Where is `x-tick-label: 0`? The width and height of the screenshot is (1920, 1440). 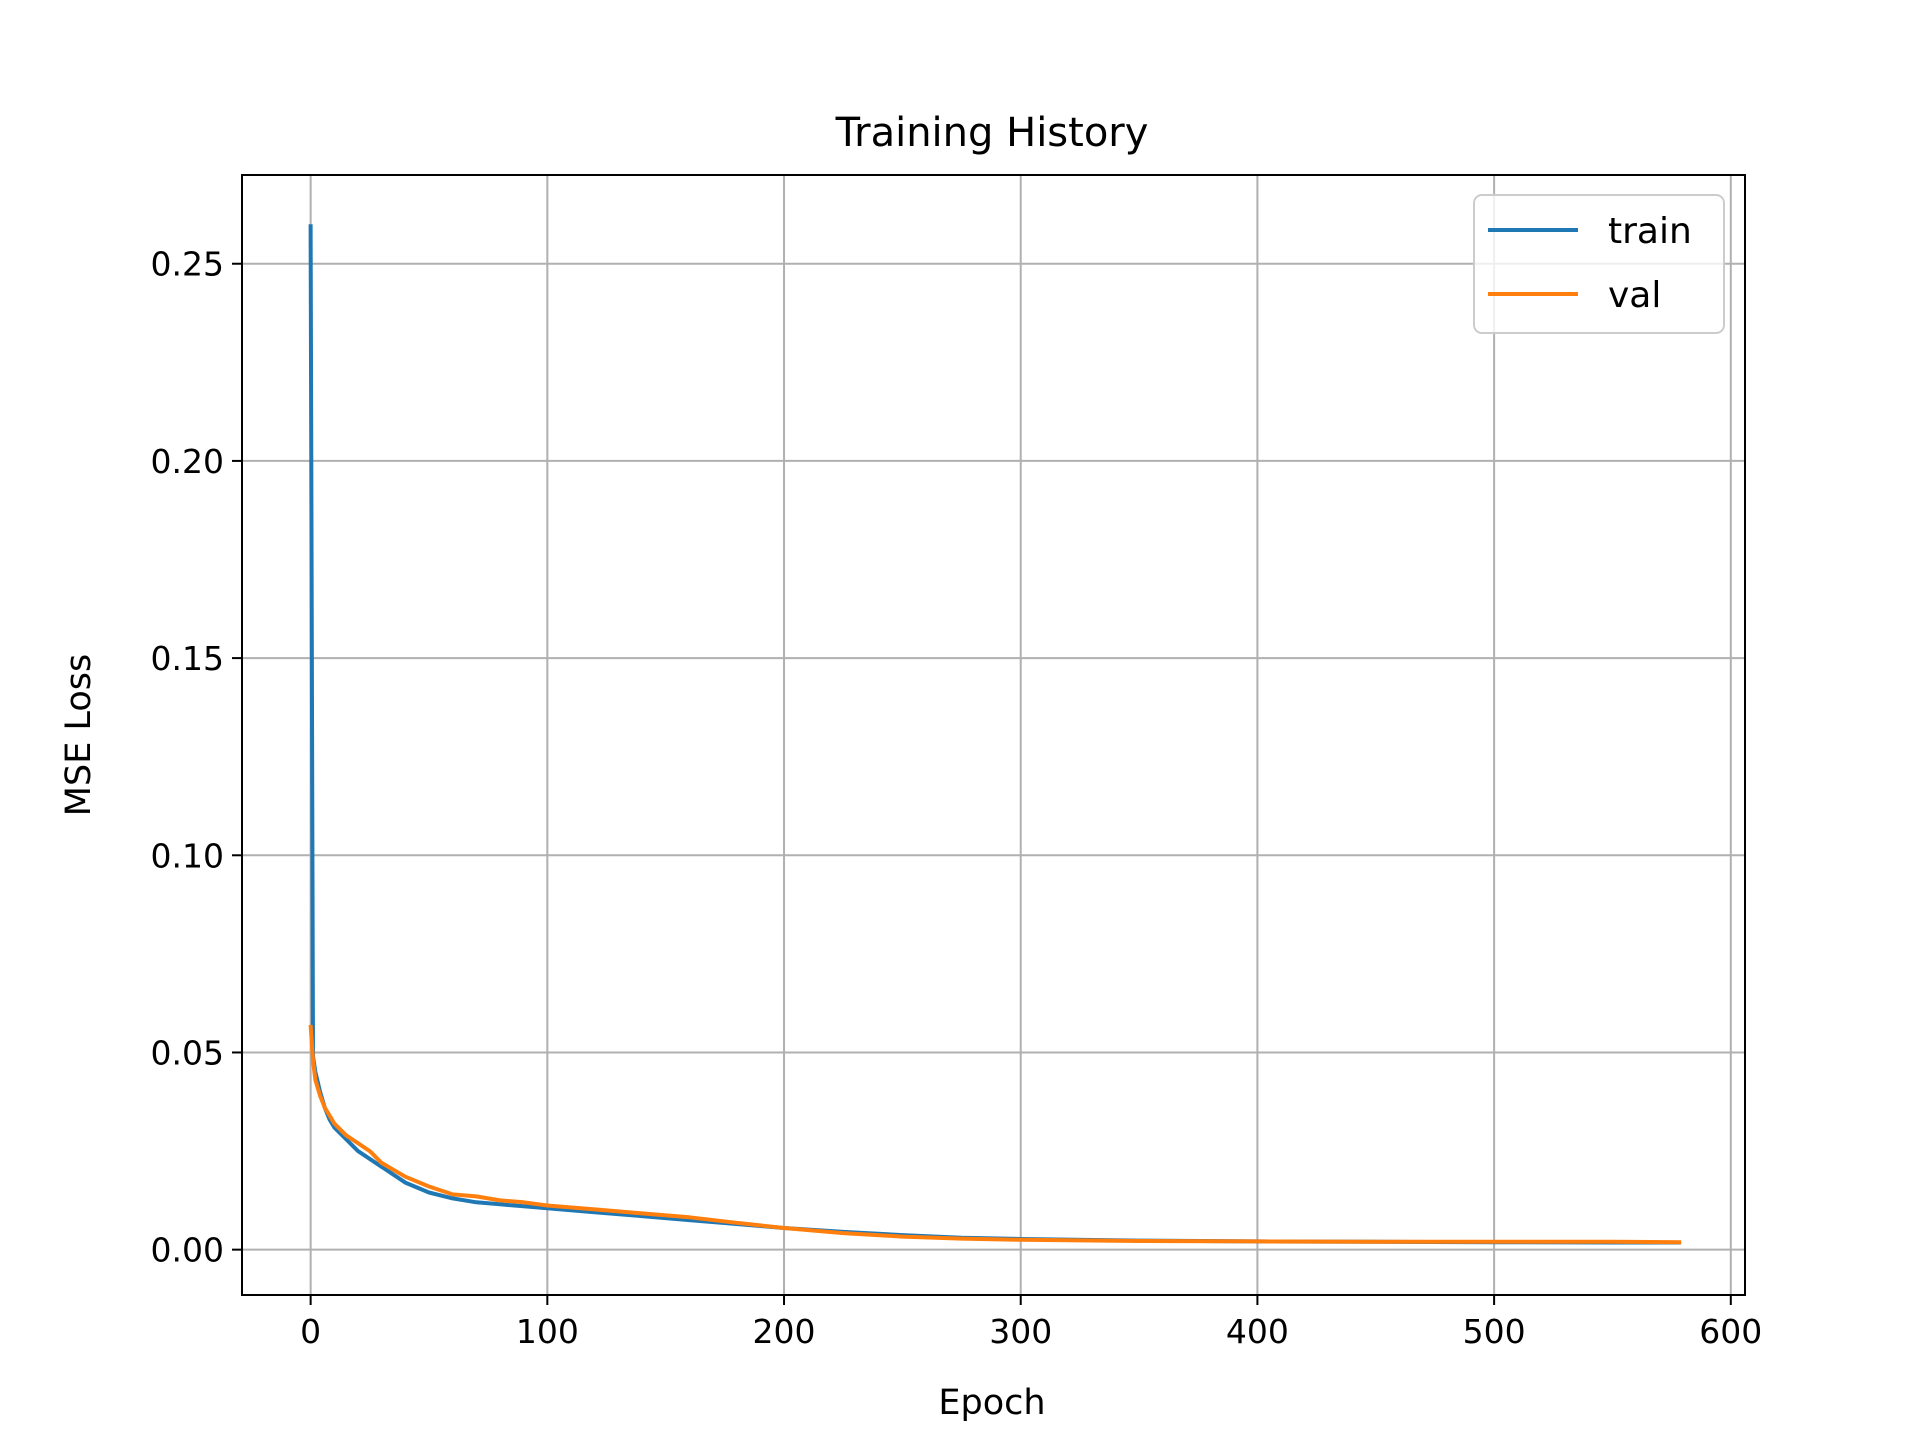 x-tick-label: 0 is located at coordinates (310, 1331).